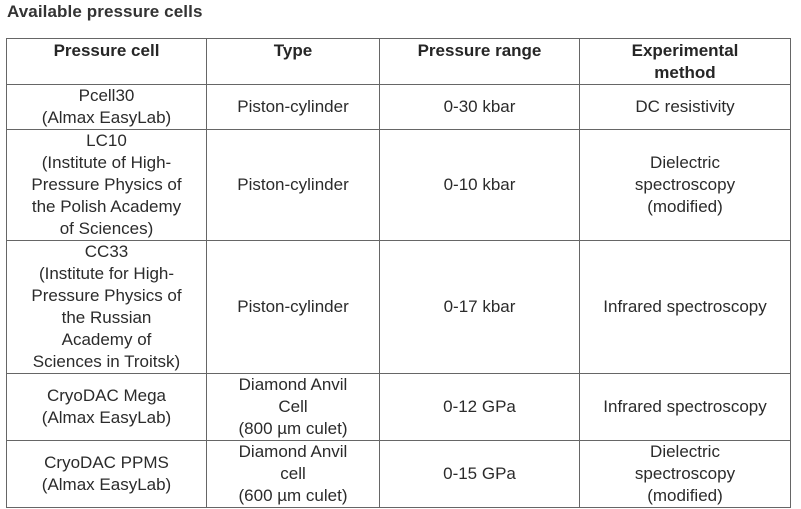  I want to click on cell-pressure-cell: Pcell30 (Almax EasyLab), so click(106, 107).